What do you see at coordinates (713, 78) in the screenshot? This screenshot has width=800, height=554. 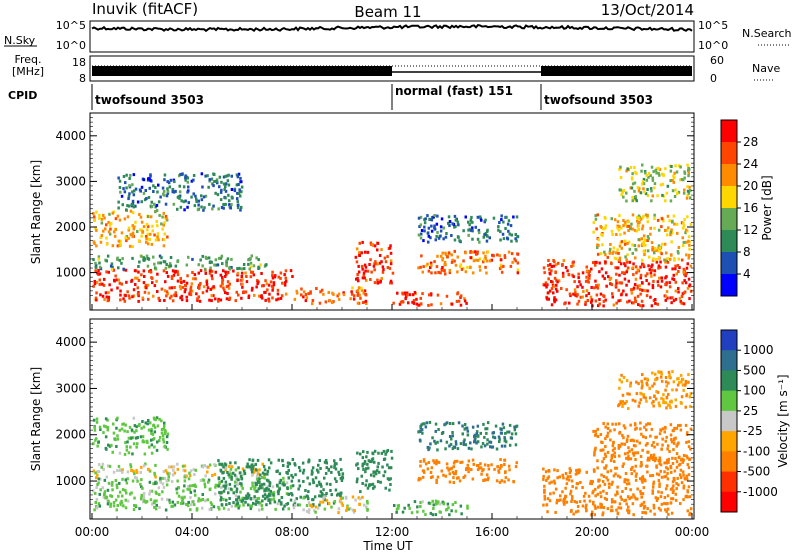 I see `frequency-right-tick-bottom: 0` at bounding box center [713, 78].